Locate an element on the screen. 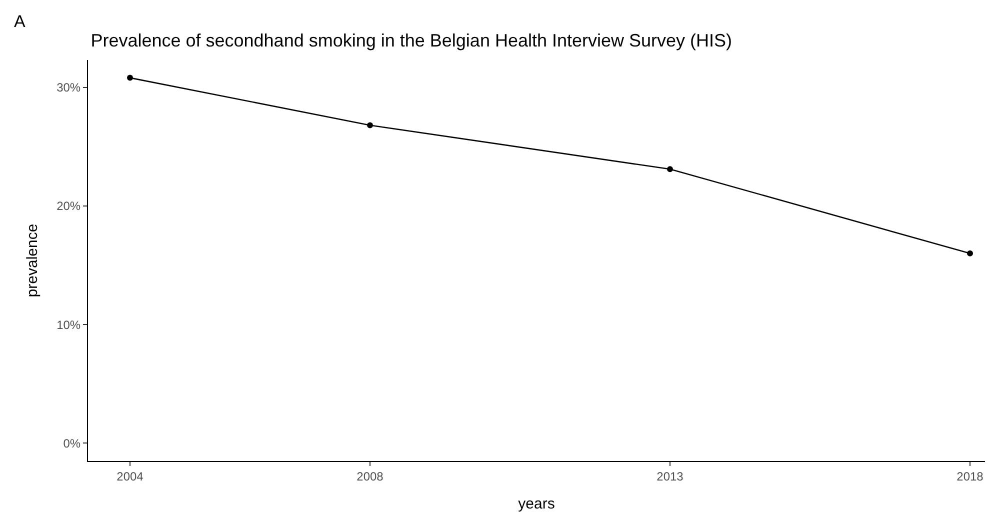 Image resolution: width=998 pixels, height=521 pixels. text: A is located at coordinates (20, 21).